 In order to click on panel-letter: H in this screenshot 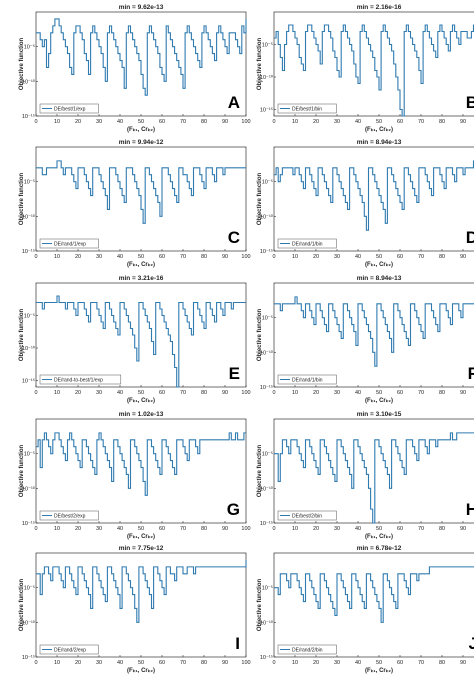, I will do `click(470, 509)`.